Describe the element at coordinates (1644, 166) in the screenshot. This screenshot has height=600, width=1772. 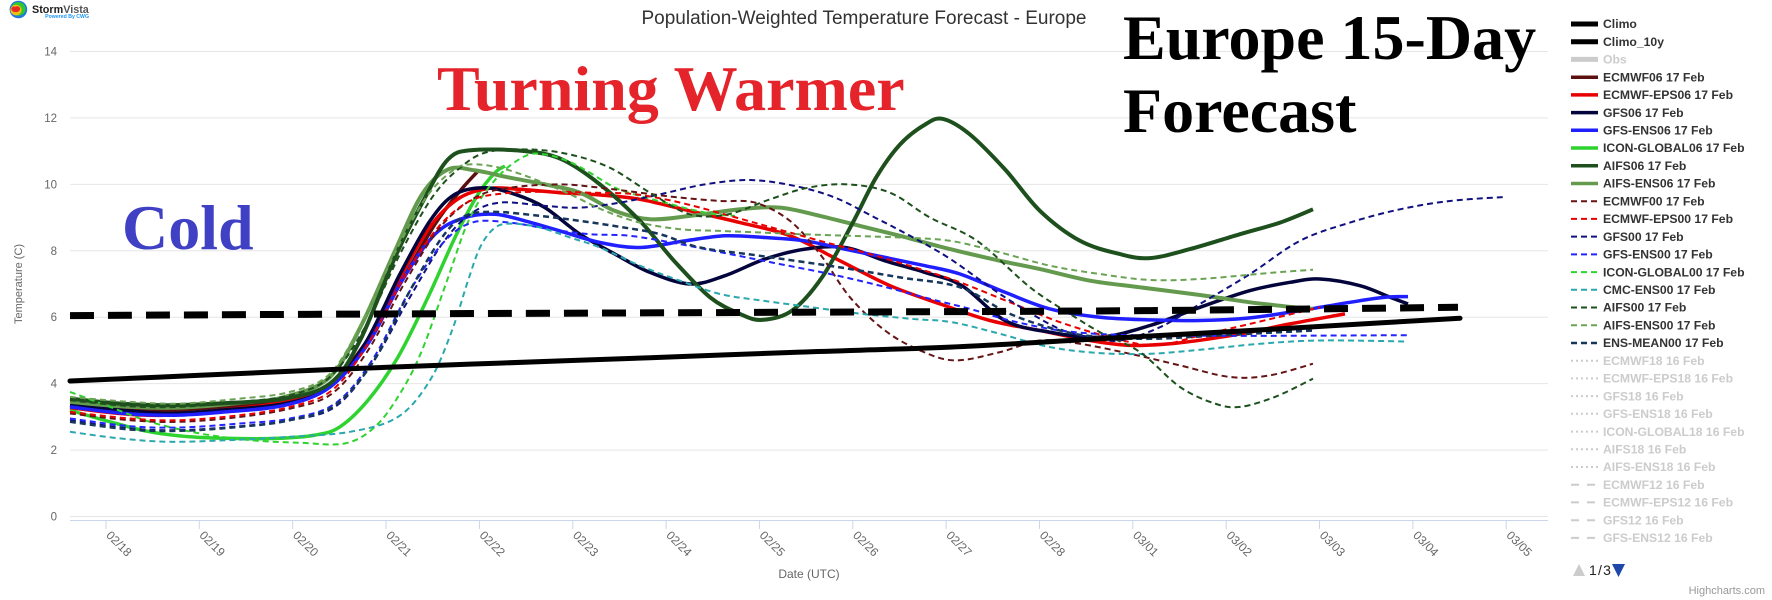
I see `svg-text: AIFS06 17 Feb` at that location.